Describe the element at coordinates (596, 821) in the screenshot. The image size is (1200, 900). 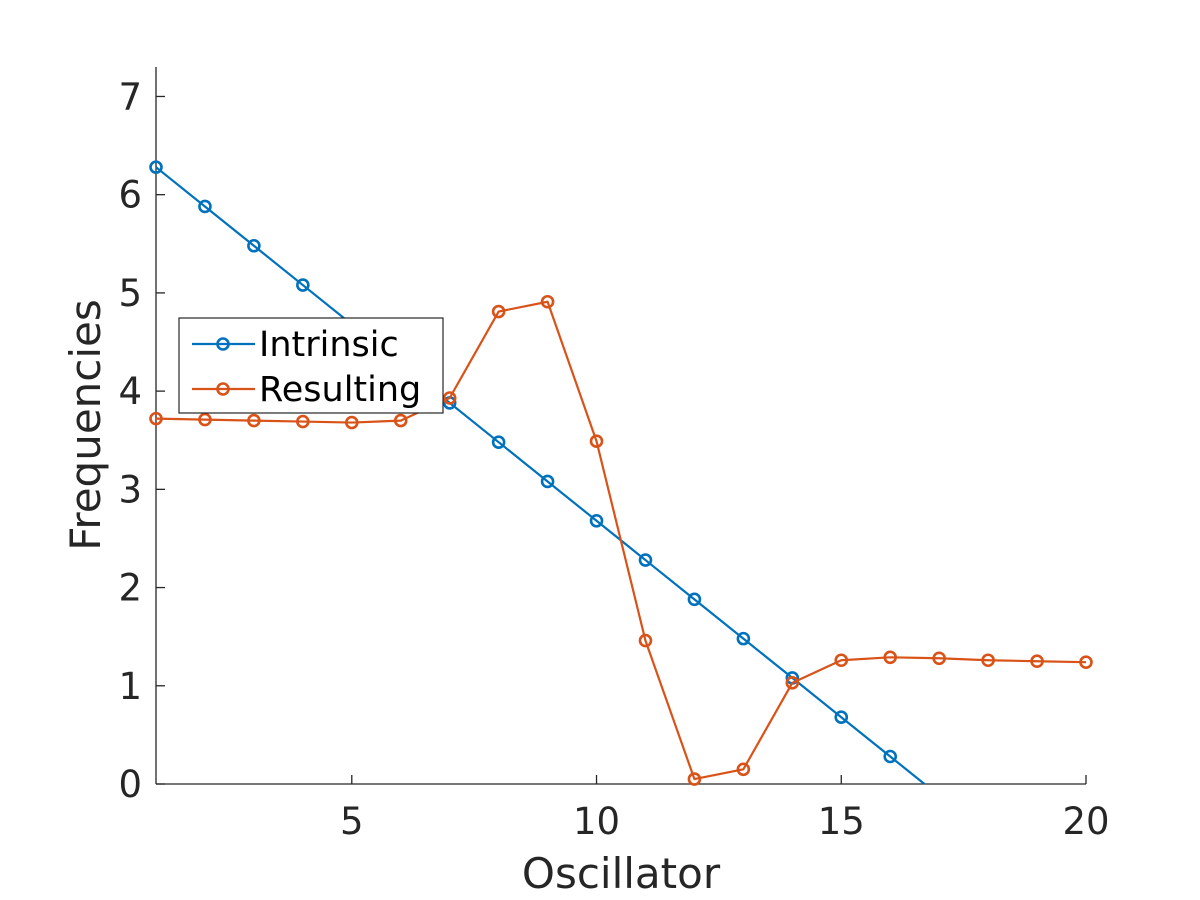
I see `x-tick-label: 10` at that location.